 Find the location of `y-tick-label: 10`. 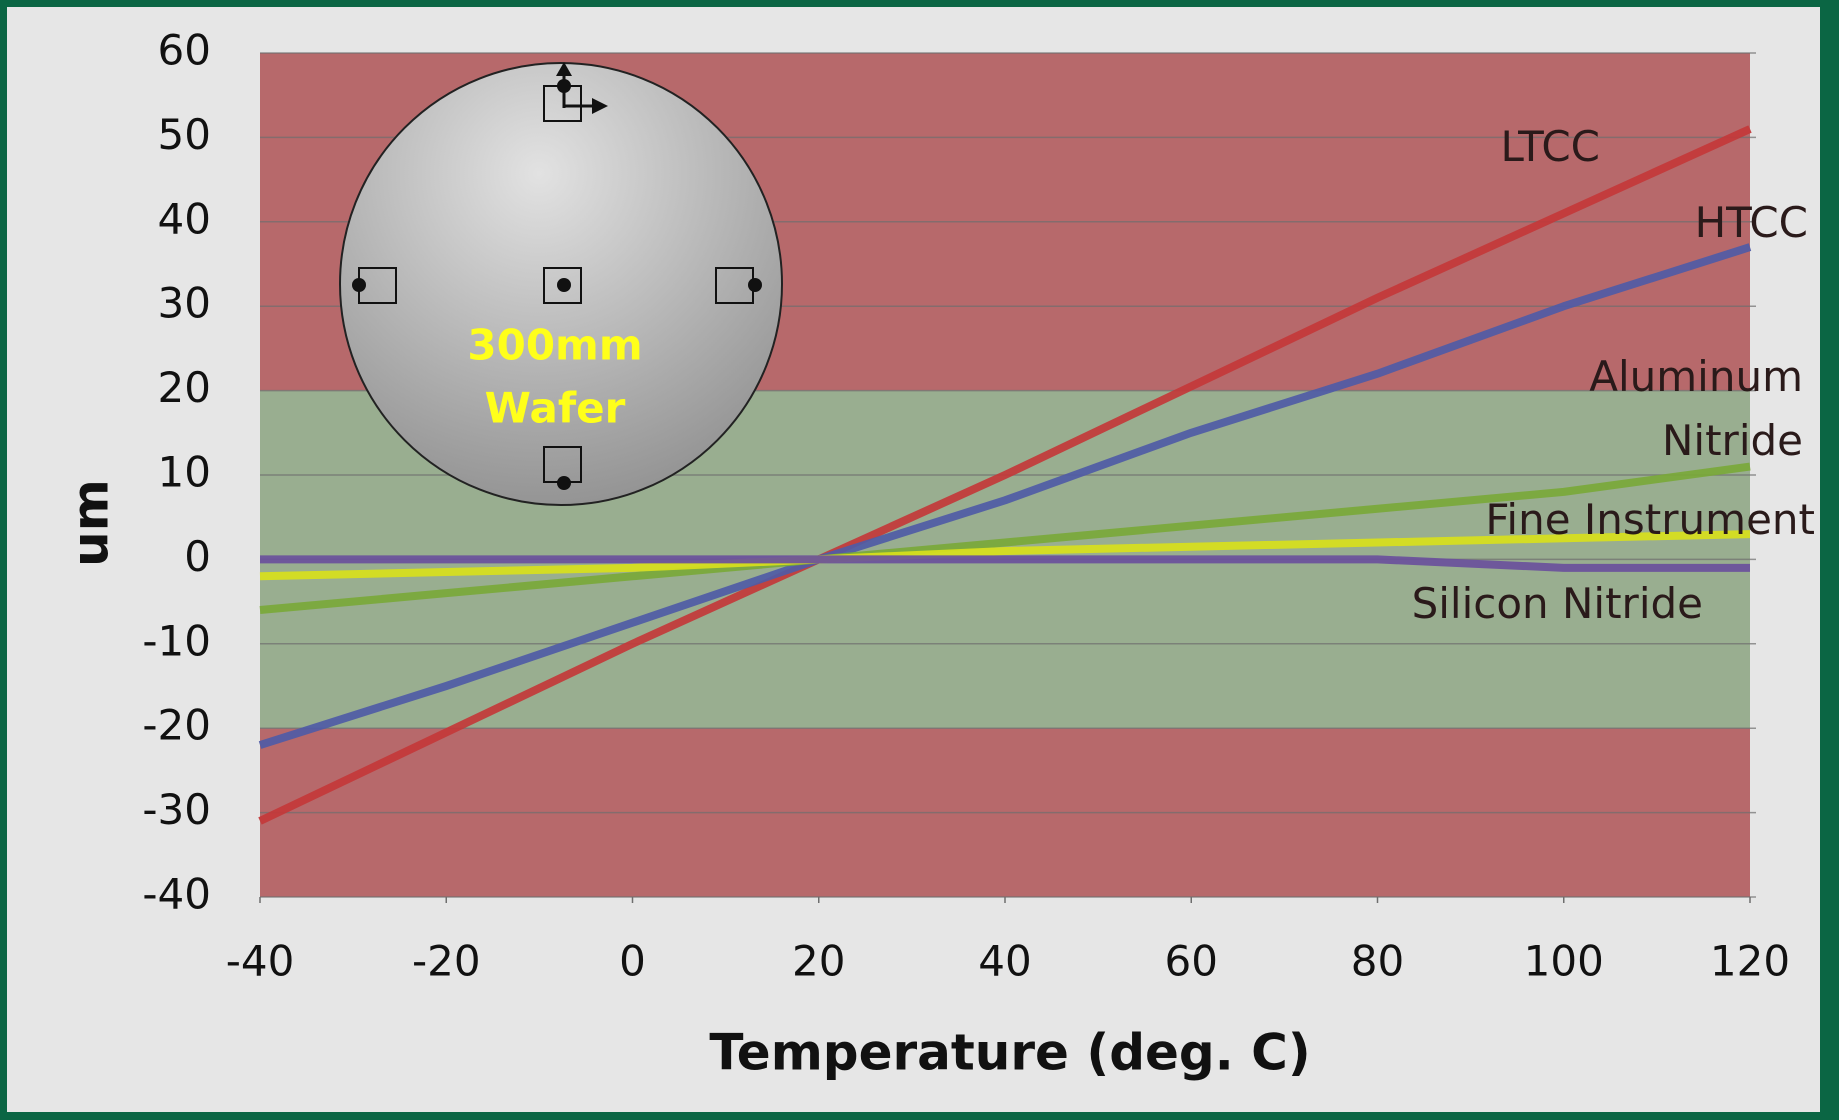

y-tick-label: 10 is located at coordinates (184, 472).